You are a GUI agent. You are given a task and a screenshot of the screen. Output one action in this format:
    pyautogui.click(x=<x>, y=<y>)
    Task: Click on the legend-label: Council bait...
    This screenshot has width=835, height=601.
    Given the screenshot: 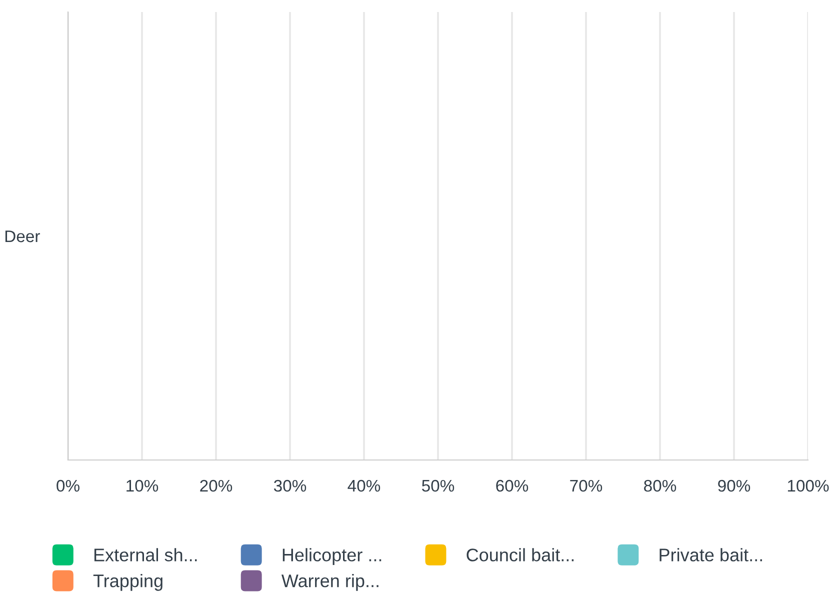 What is the action you would take?
    pyautogui.click(x=520, y=555)
    